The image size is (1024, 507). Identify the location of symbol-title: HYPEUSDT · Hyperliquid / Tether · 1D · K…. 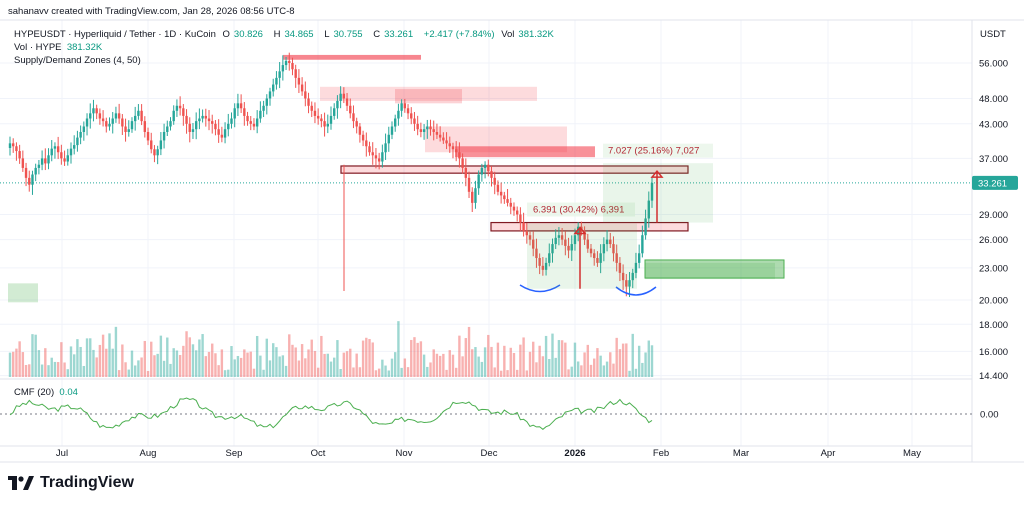
(115, 34).